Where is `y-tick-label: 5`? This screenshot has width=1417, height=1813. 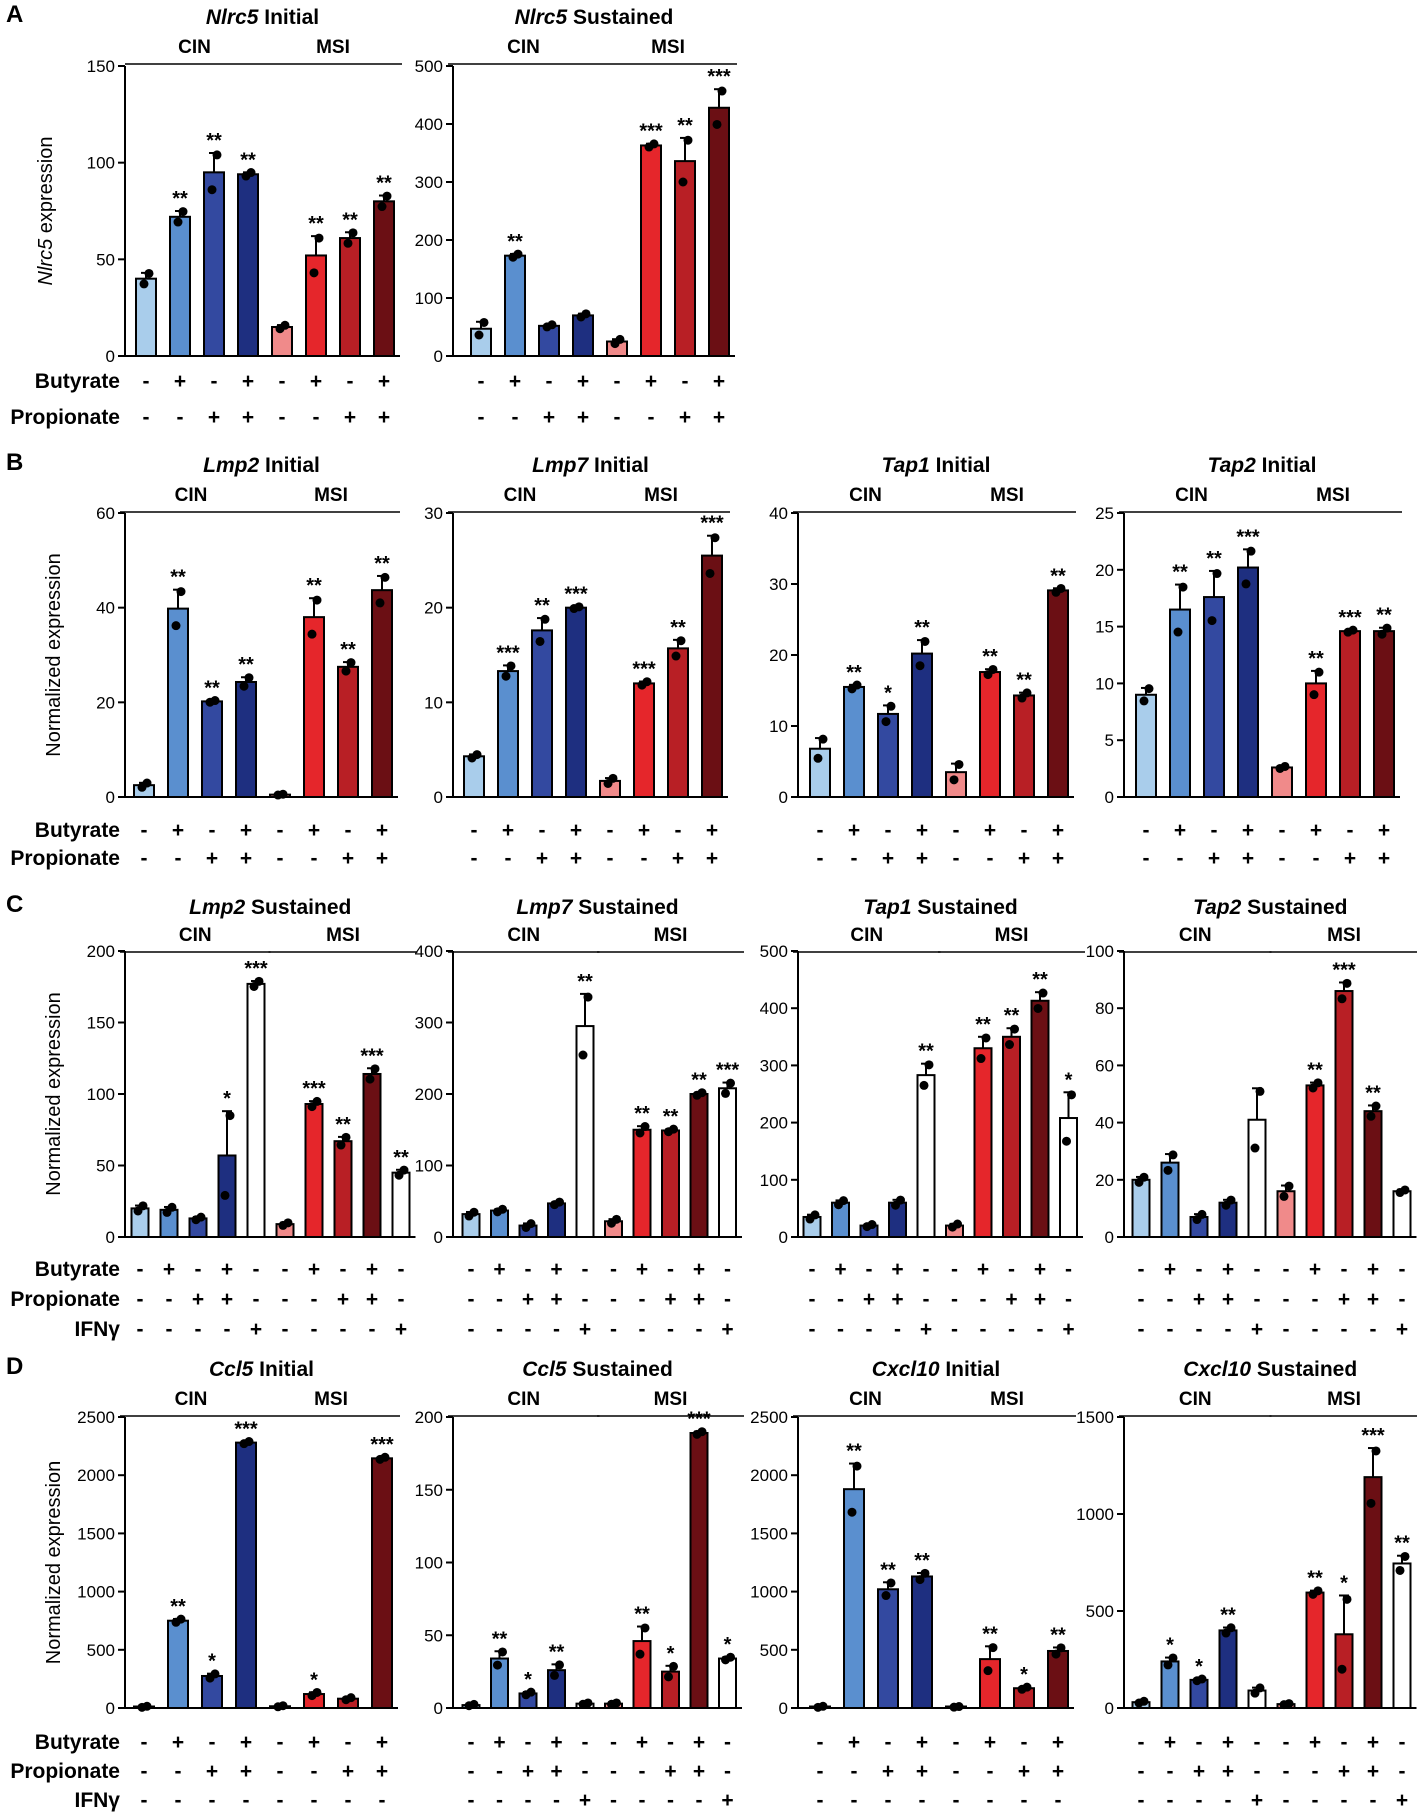
y-tick-label: 5 is located at coordinates (1109, 740).